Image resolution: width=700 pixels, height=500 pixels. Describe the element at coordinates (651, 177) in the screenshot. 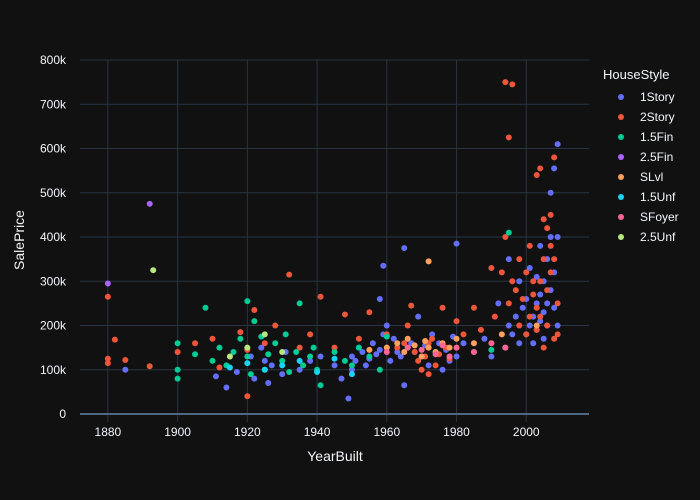

I see `legend-label: SLvl` at that location.